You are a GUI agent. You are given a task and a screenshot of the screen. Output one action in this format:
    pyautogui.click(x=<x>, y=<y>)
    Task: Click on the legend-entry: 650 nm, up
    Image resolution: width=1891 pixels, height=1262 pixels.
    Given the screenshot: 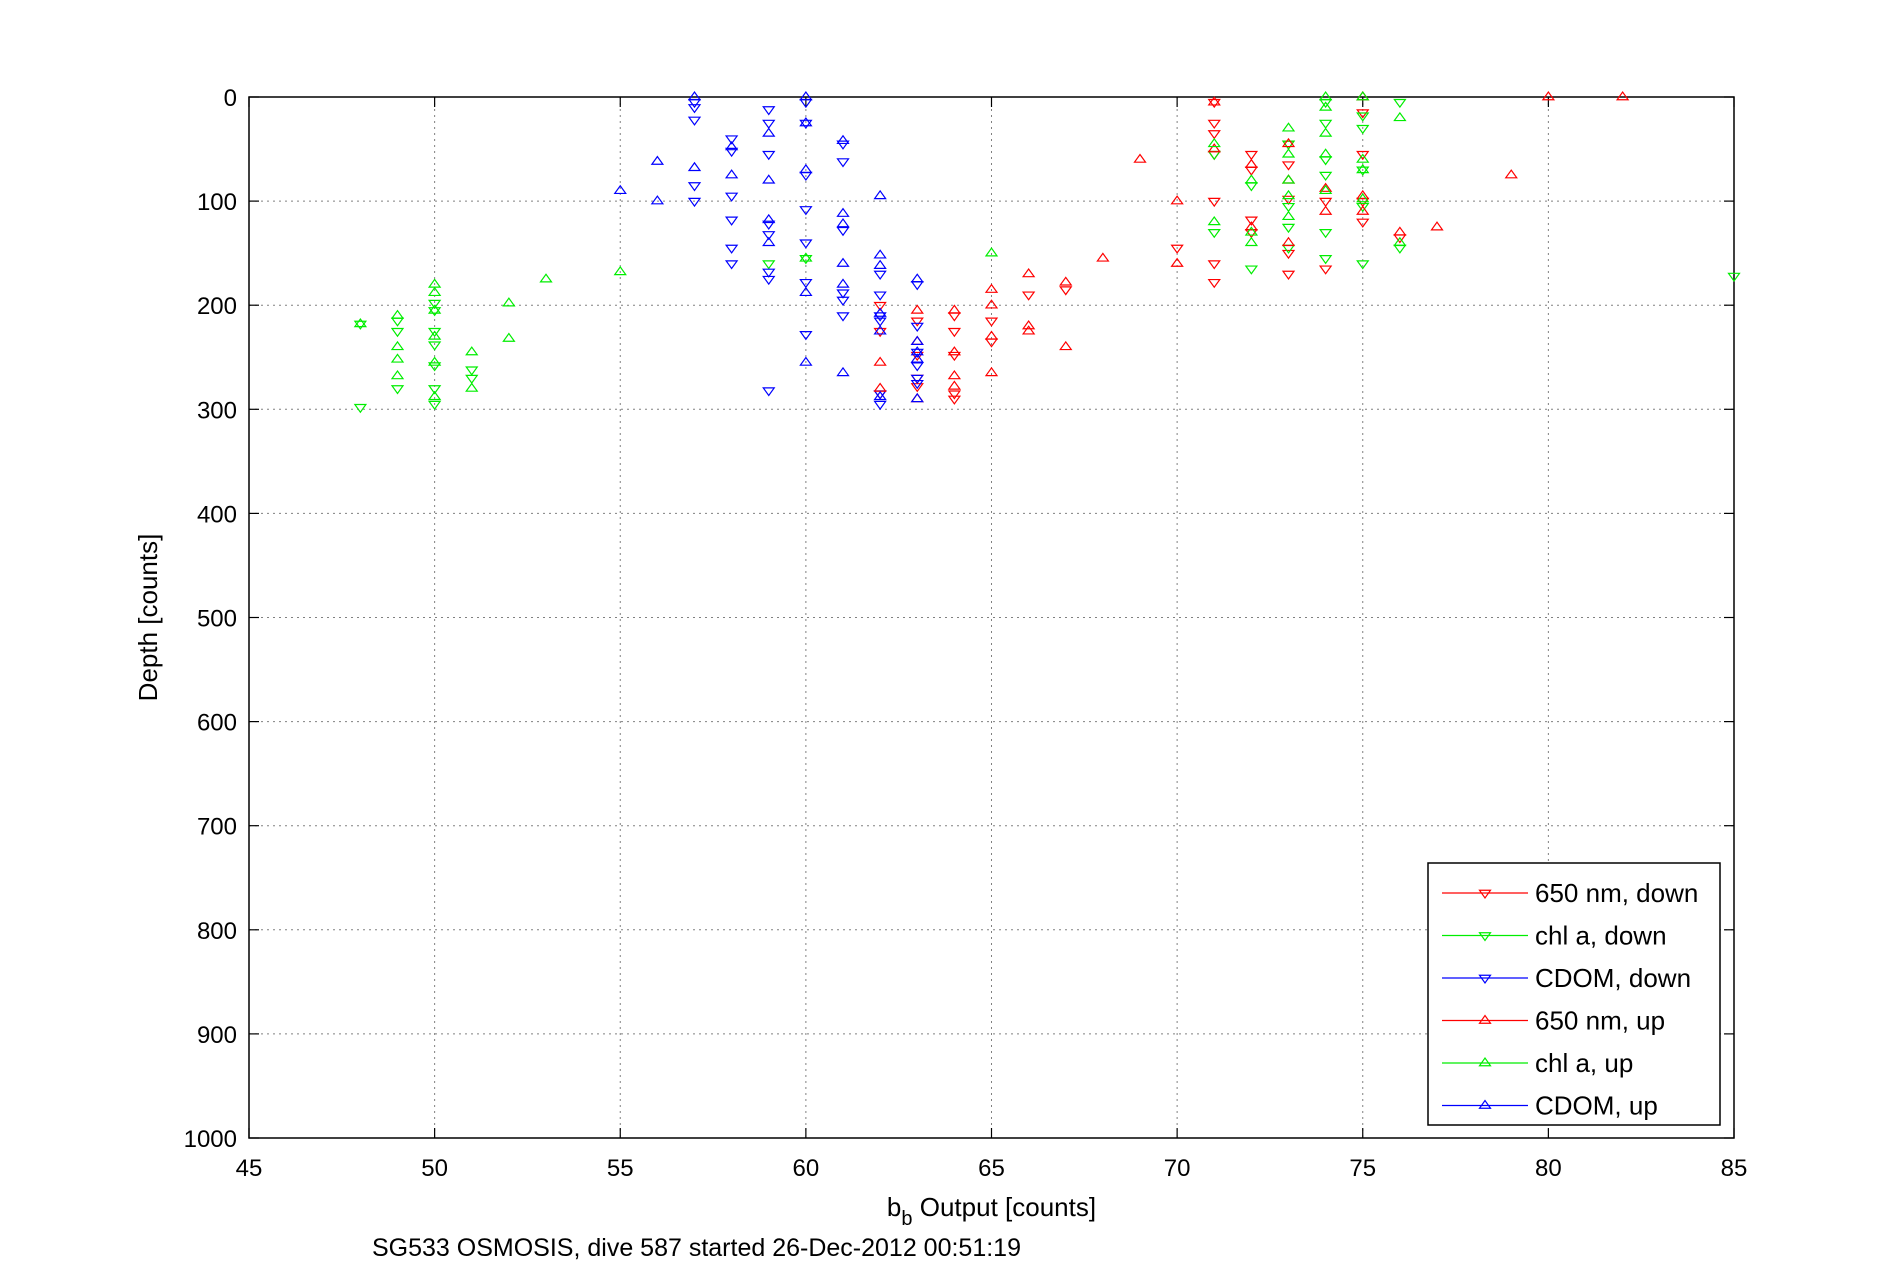 What is the action you would take?
    pyautogui.click(x=1553, y=1021)
    